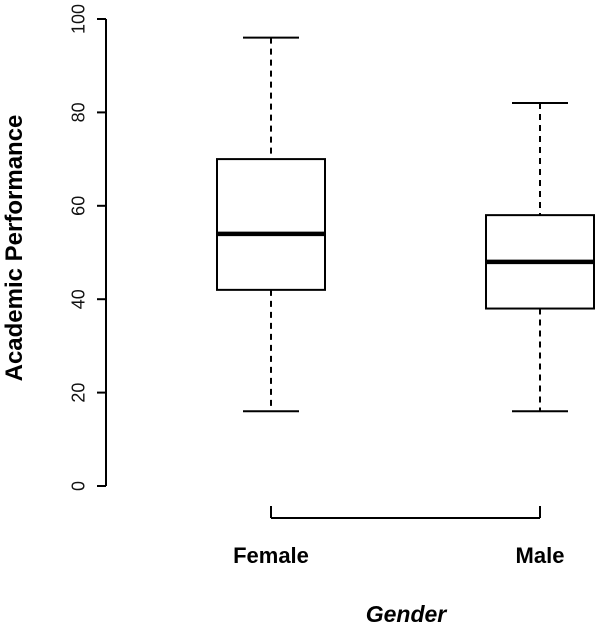 The image size is (597, 630). What do you see at coordinates (78, 393) in the screenshot?
I see `y-tick-label-20: 20` at bounding box center [78, 393].